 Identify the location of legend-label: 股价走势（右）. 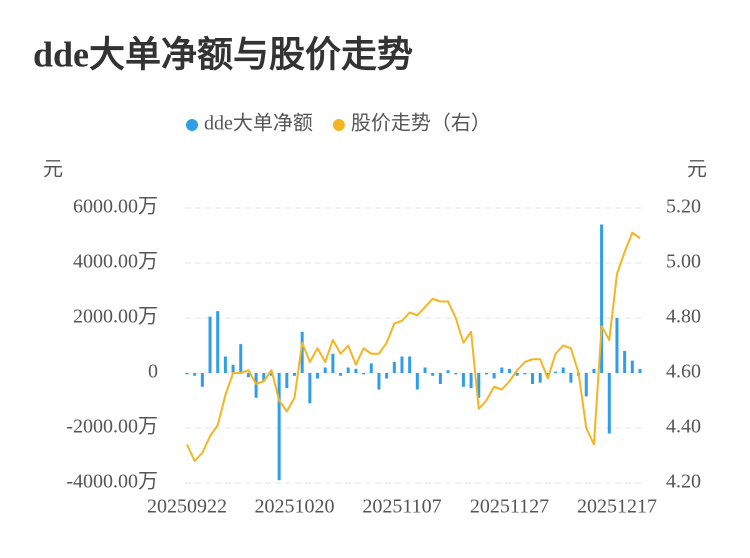
(421, 123).